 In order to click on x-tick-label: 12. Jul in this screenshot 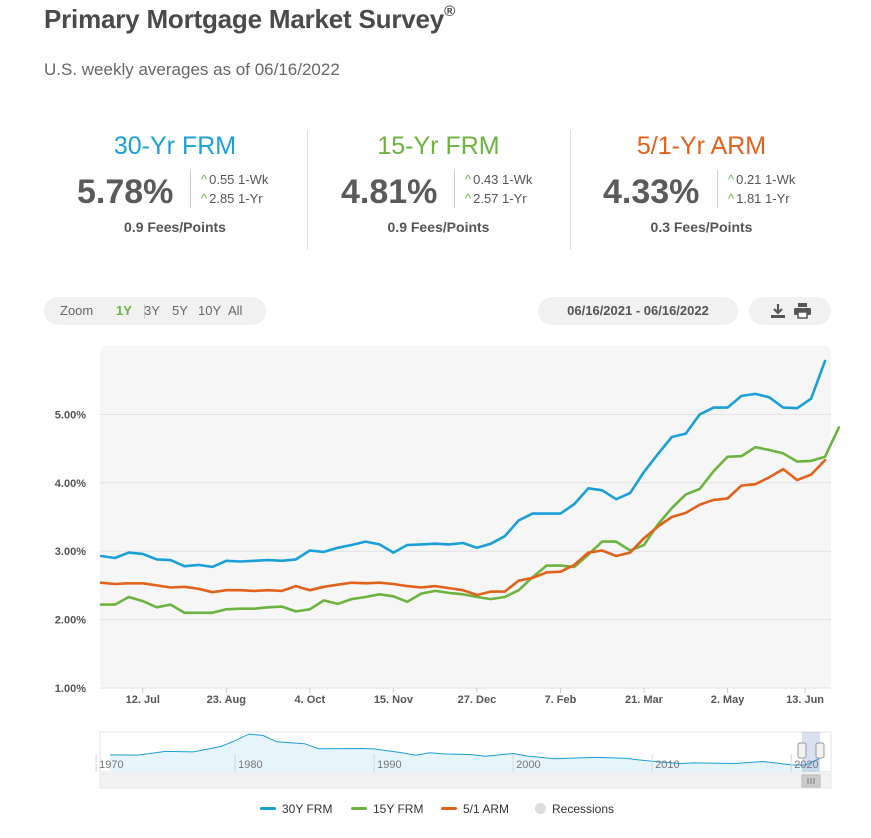, I will do `click(143, 700)`.